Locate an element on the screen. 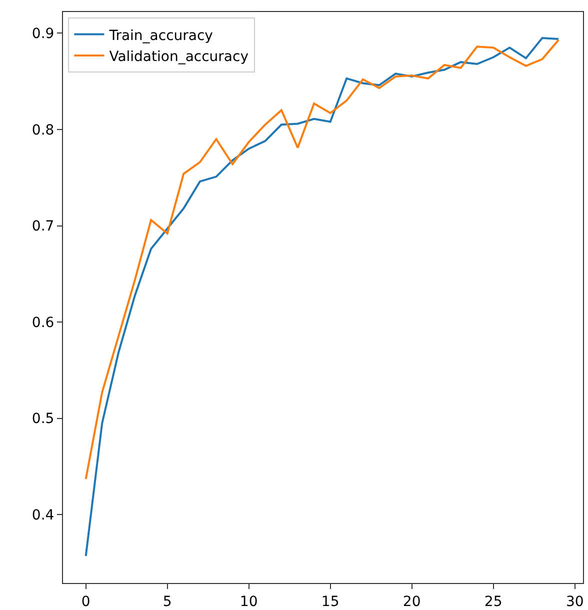 This screenshot has height=610, width=588. y-tick-label: 0.6 is located at coordinates (43, 322).